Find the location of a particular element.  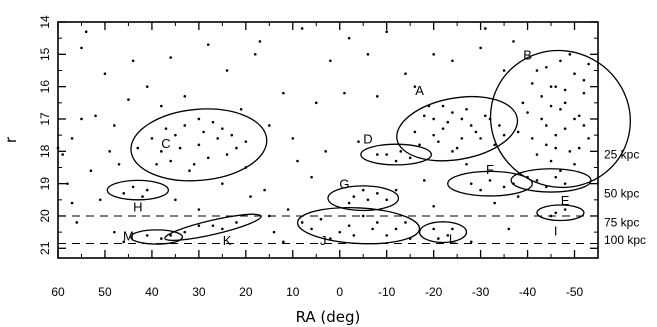

y-tick-label: 16 is located at coordinates (45, 87).